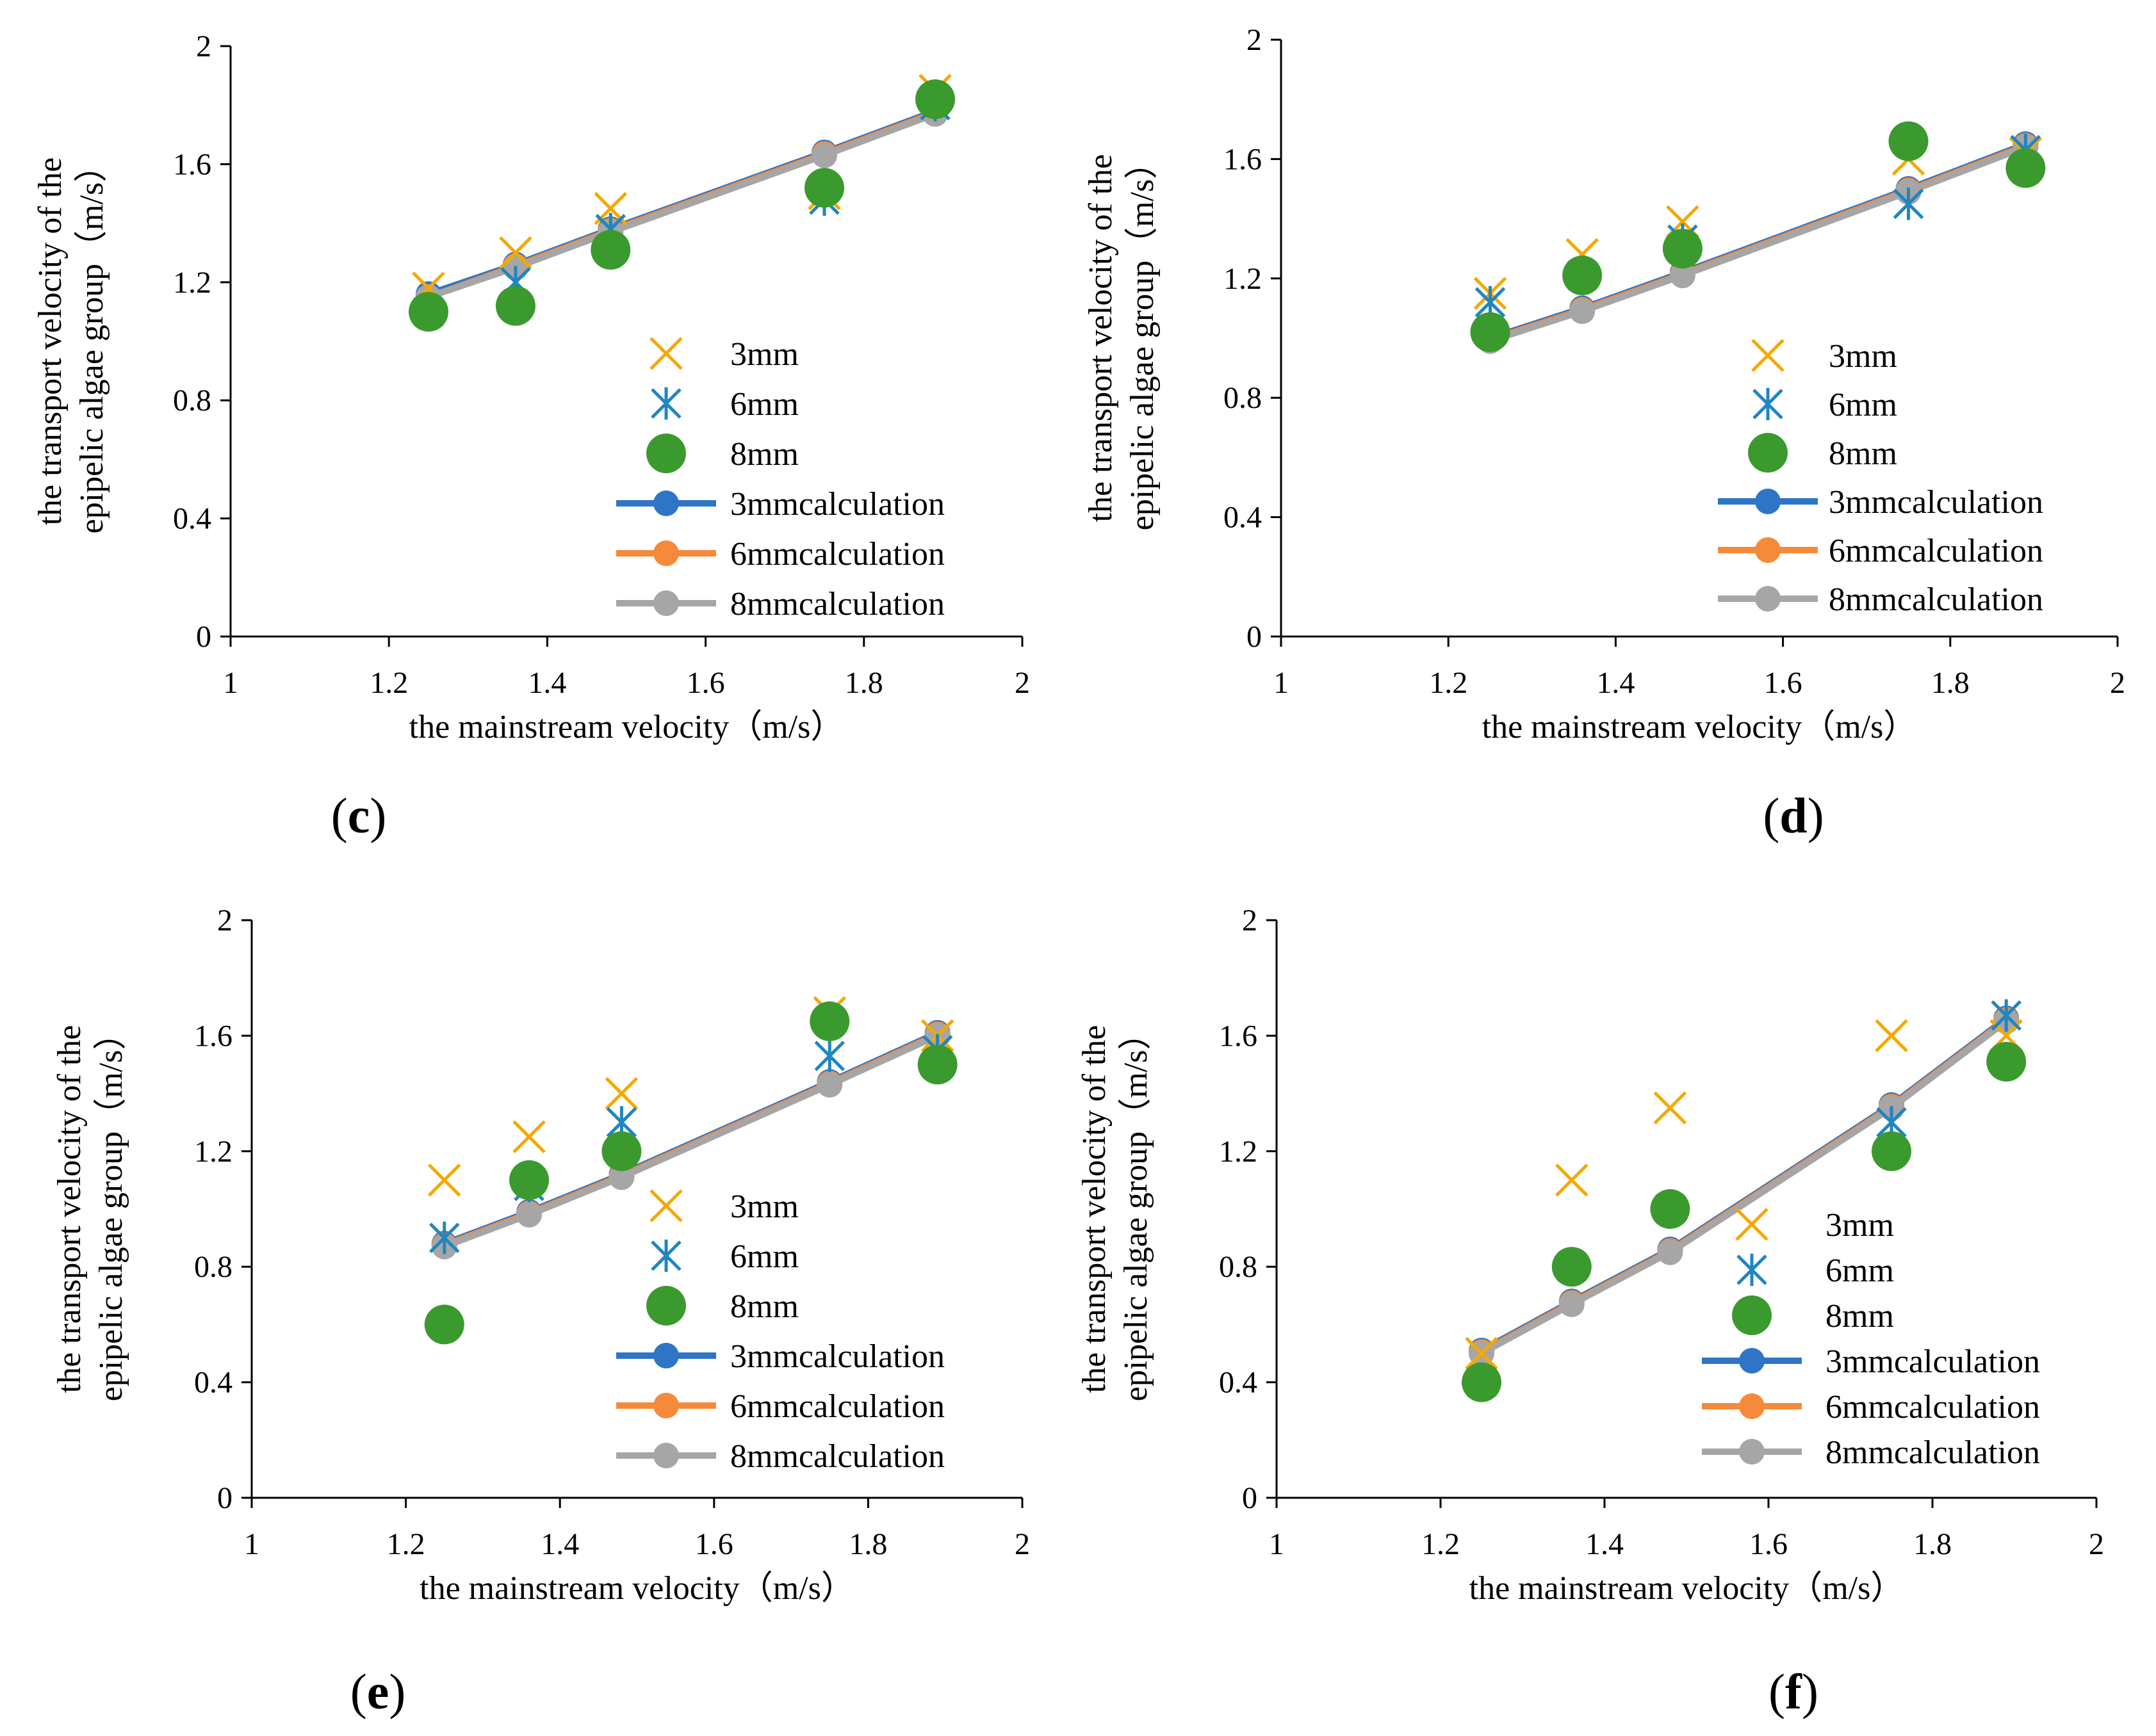 This screenshot has height=1736, width=2156. I want to click on x-tick-label: 1.6, so click(714, 1544).